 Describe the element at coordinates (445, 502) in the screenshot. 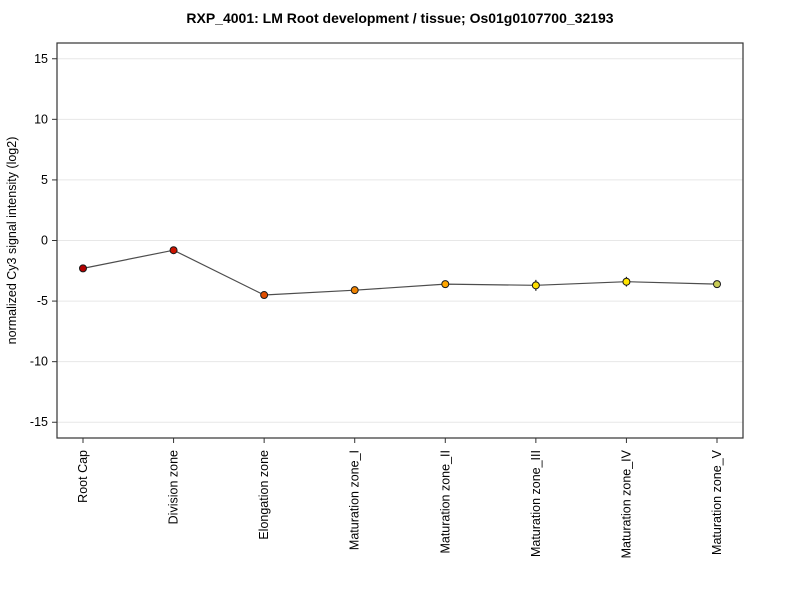

I see `x-tick-label: Maturation zone_II` at that location.